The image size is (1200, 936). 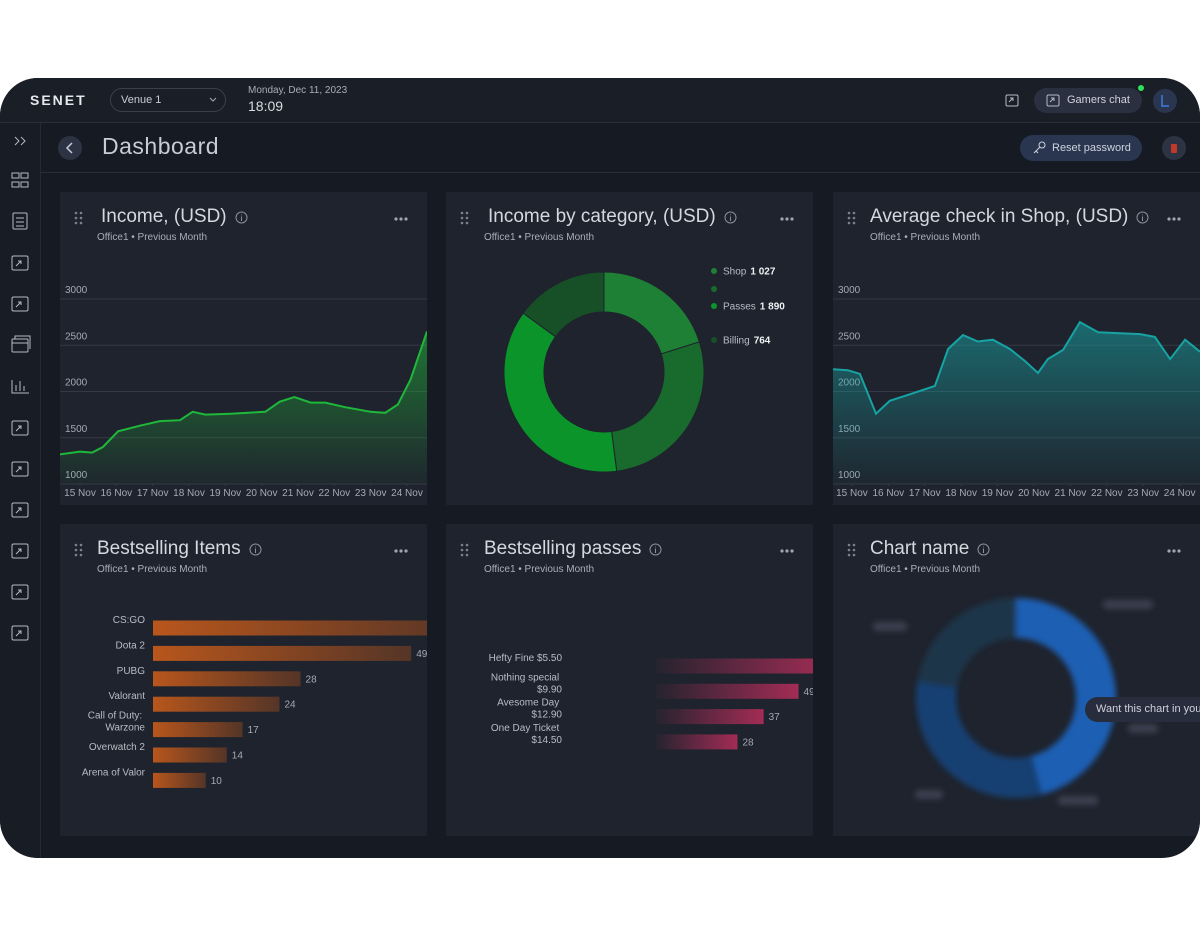 I want to click on card-title-row: Income by category, (USD), so click(x=612, y=217).